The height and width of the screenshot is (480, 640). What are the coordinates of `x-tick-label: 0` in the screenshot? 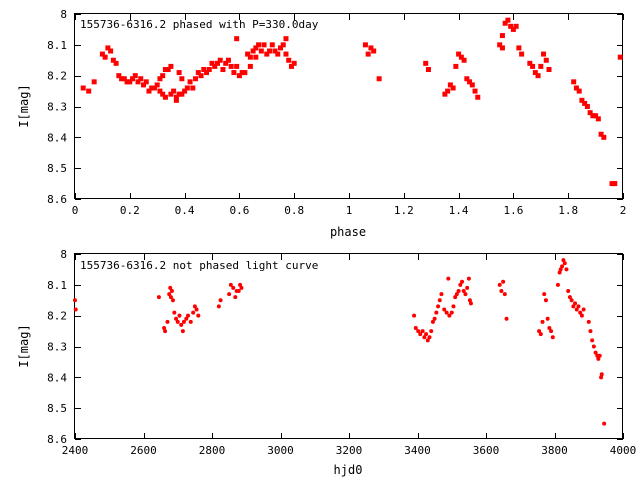 It's located at (75, 210).